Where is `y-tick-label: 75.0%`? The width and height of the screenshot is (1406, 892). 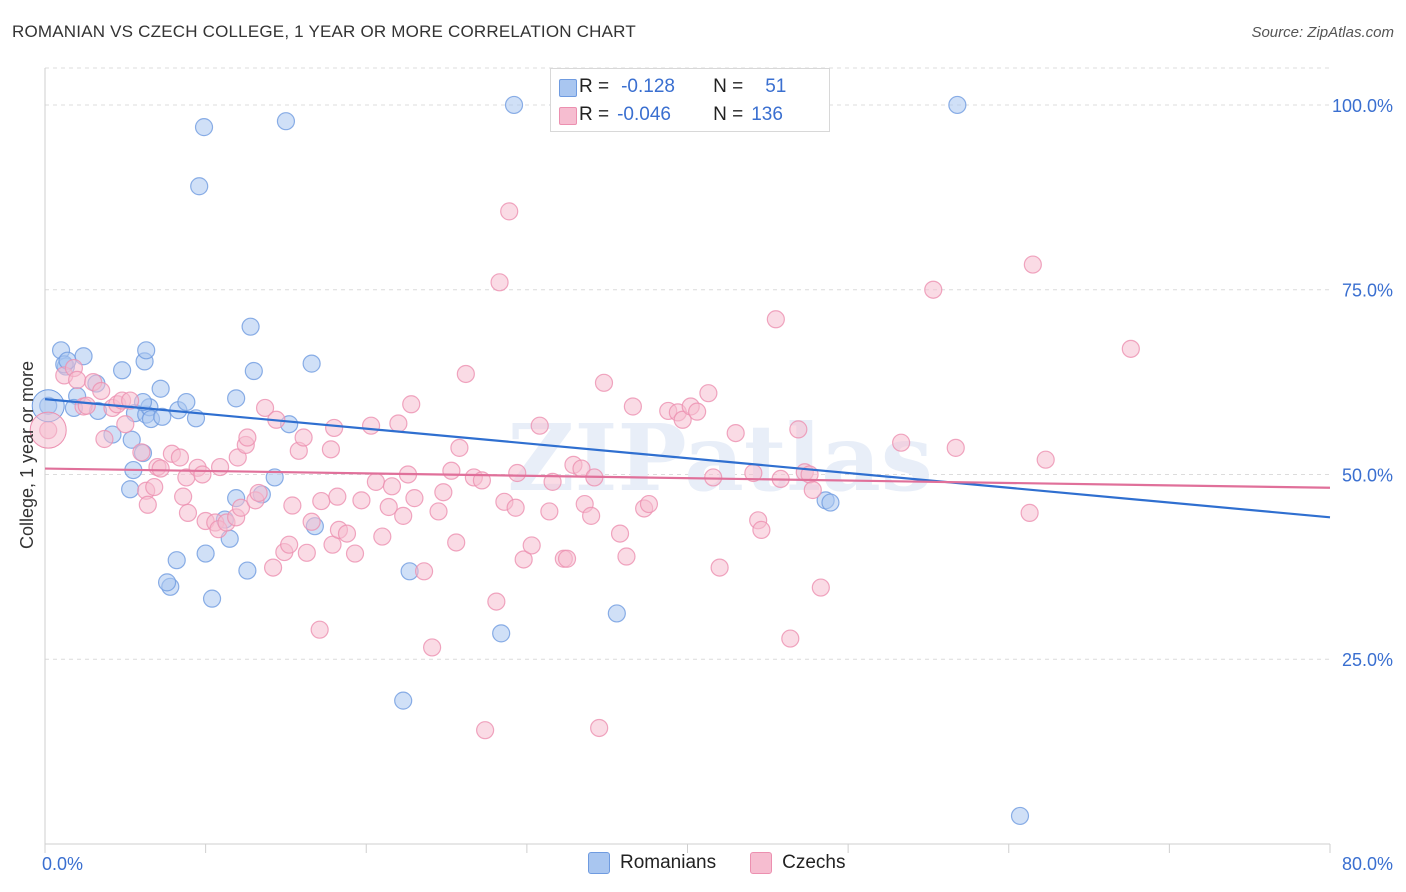
y-tick-label: 75.0% is located at coordinates (1367, 291).